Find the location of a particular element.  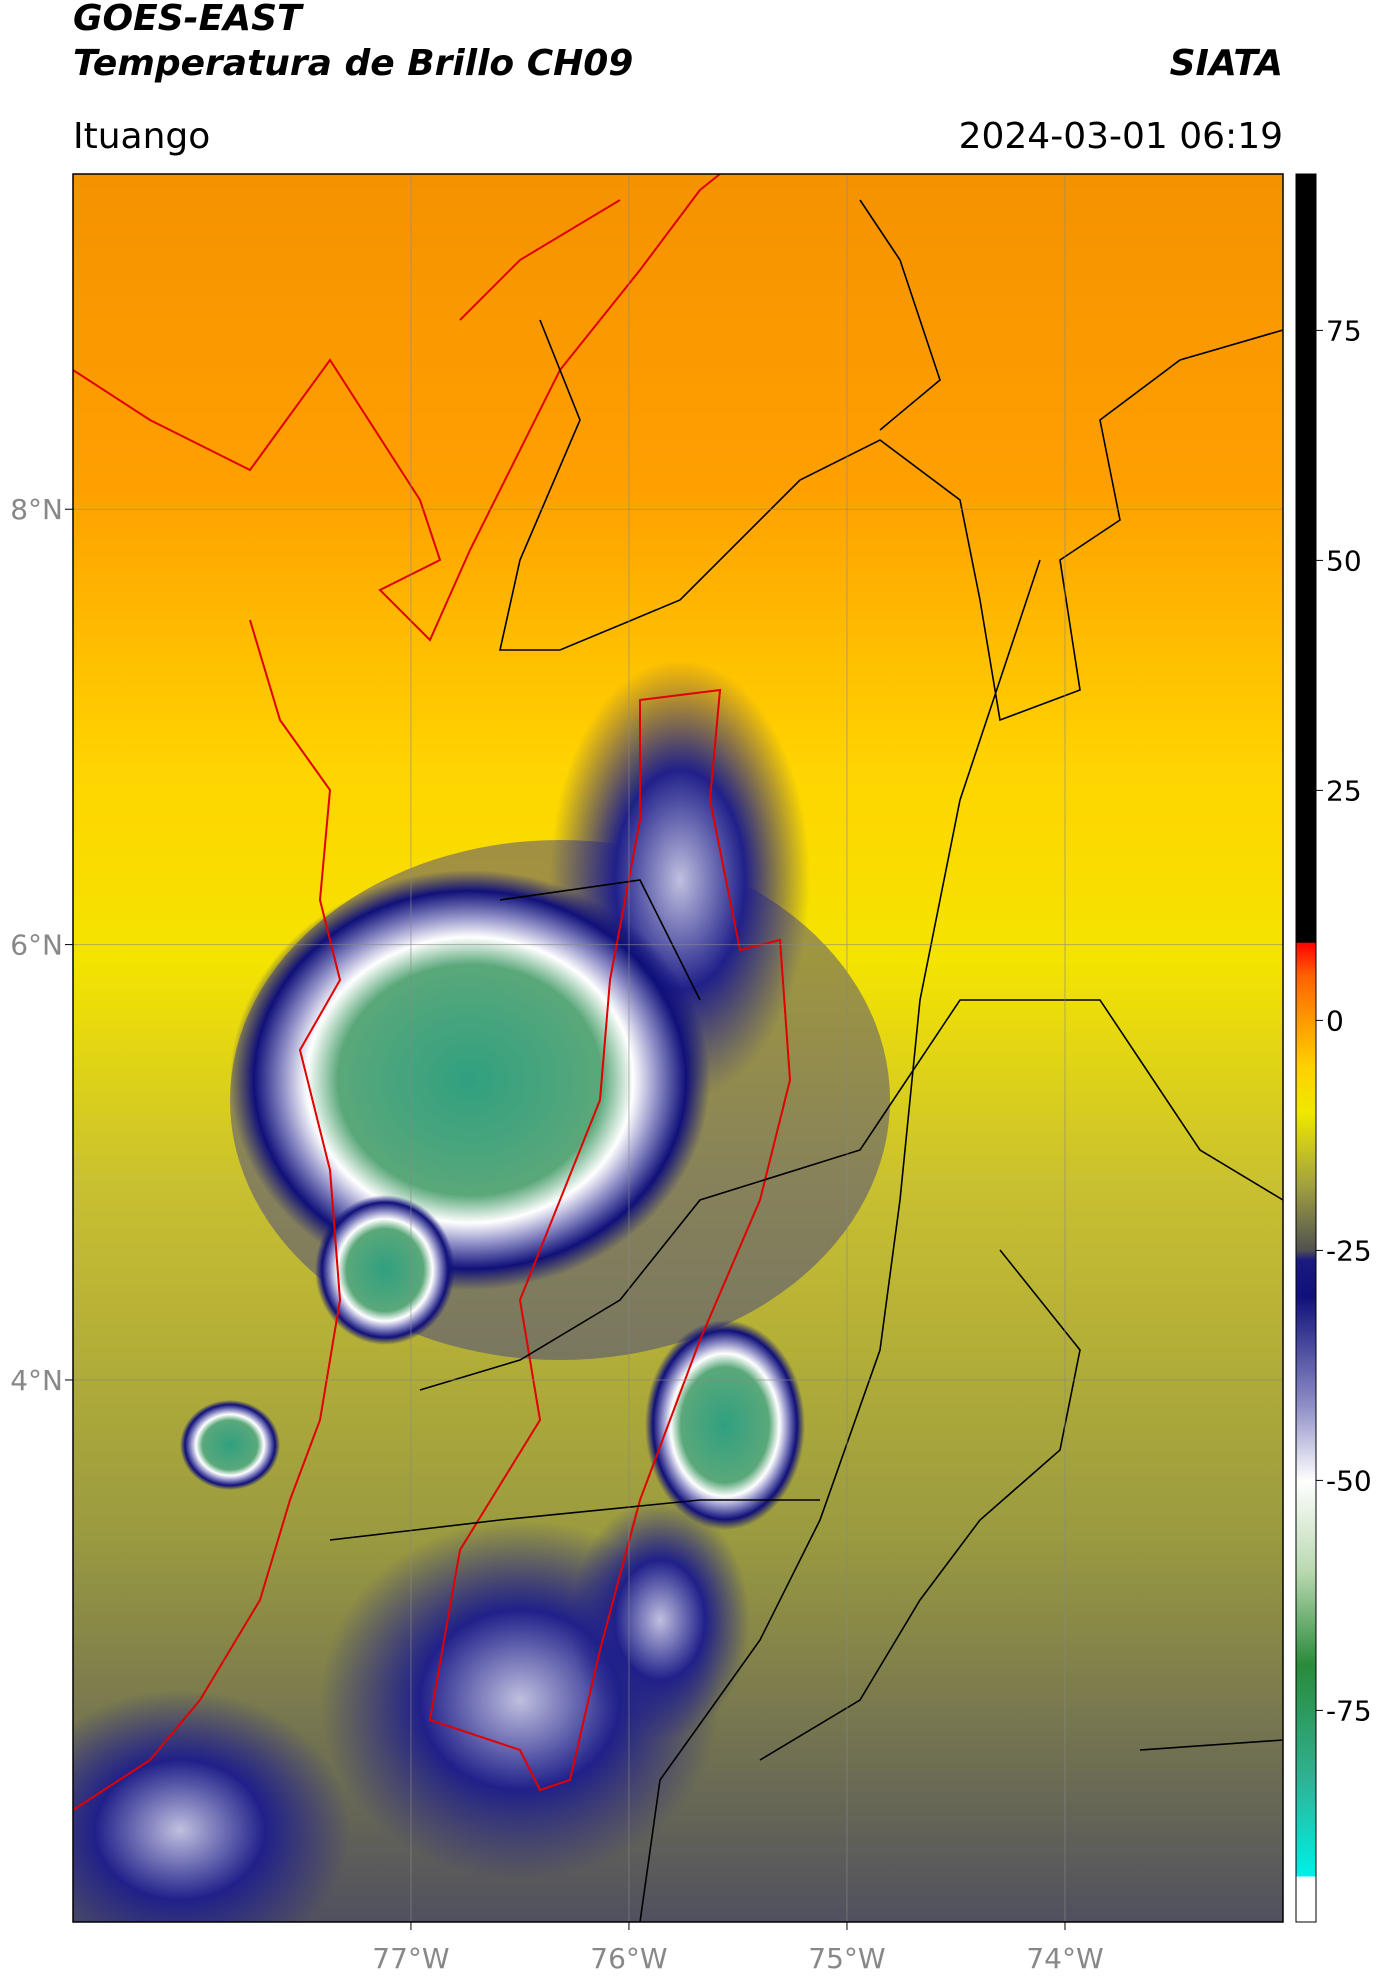

x-tick-label: 76°W is located at coordinates (628, 1958).